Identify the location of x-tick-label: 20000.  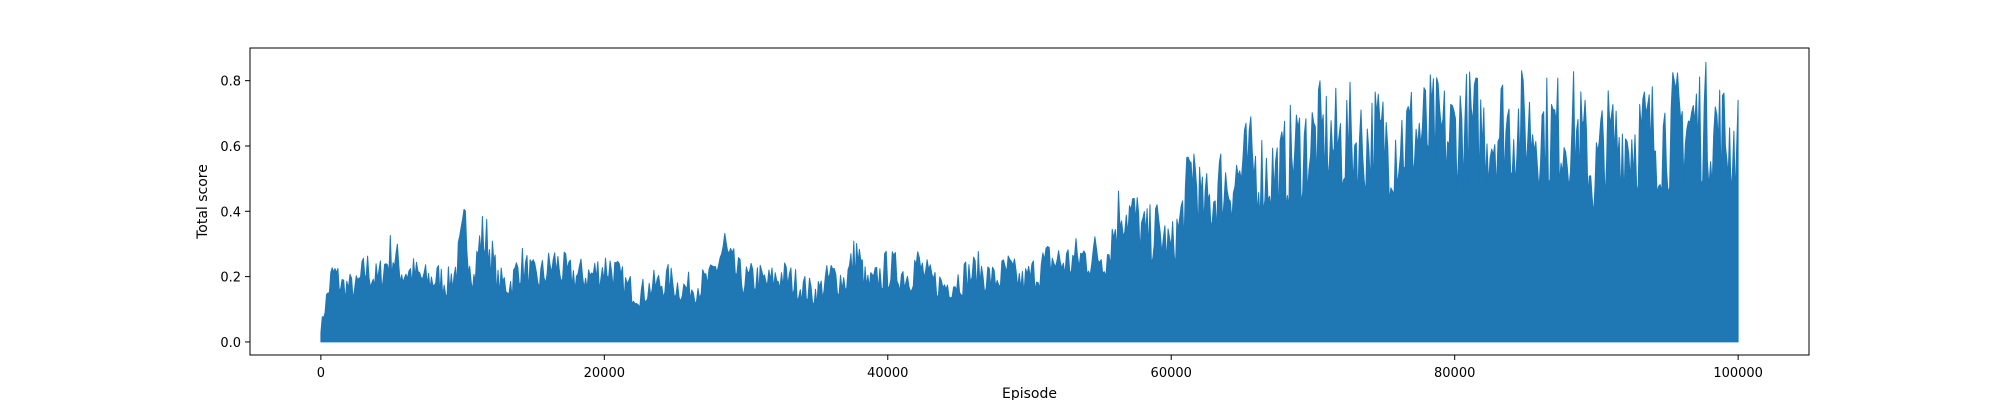
(604, 373).